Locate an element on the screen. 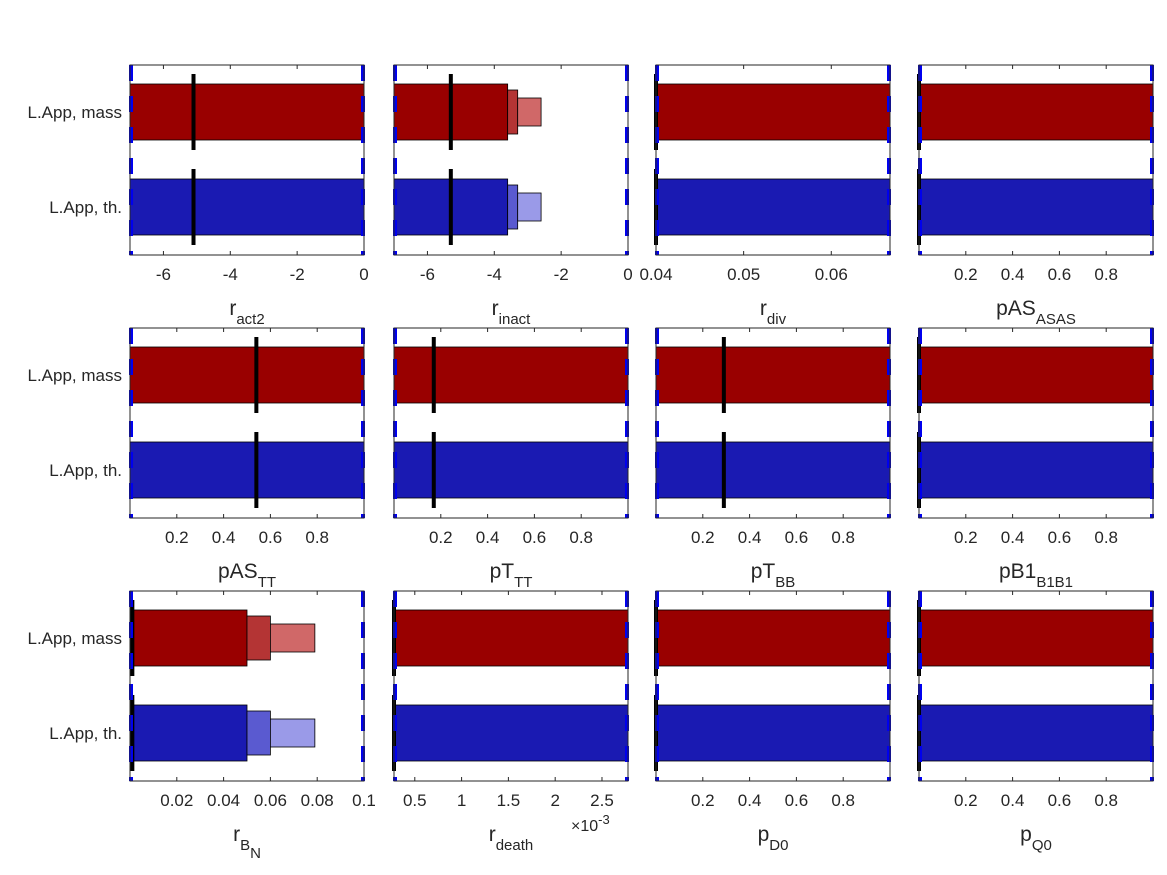 The width and height of the screenshot is (1167, 875). x-axis-label-main: pAS is located at coordinates (238, 571).